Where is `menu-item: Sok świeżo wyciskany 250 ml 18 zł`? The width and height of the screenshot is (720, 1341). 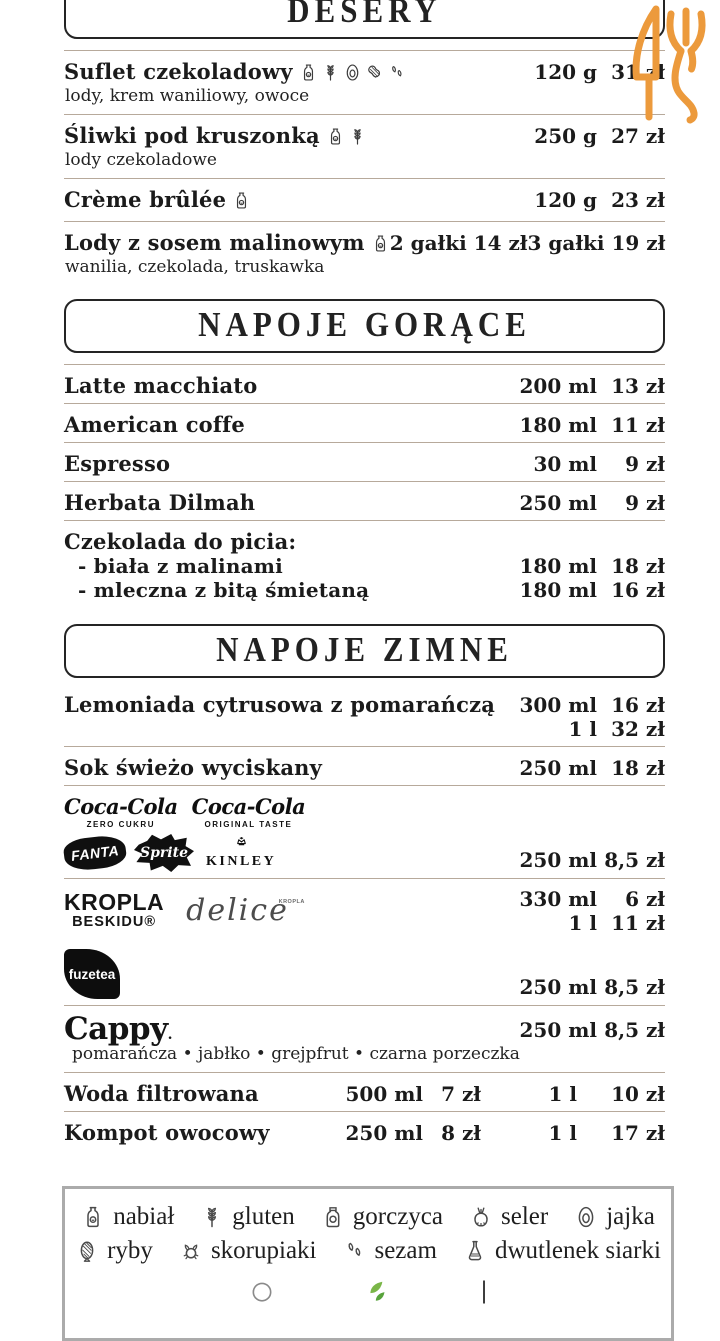 menu-item: Sok świeżo wyciskany 250 ml 18 zł is located at coordinates (364, 766).